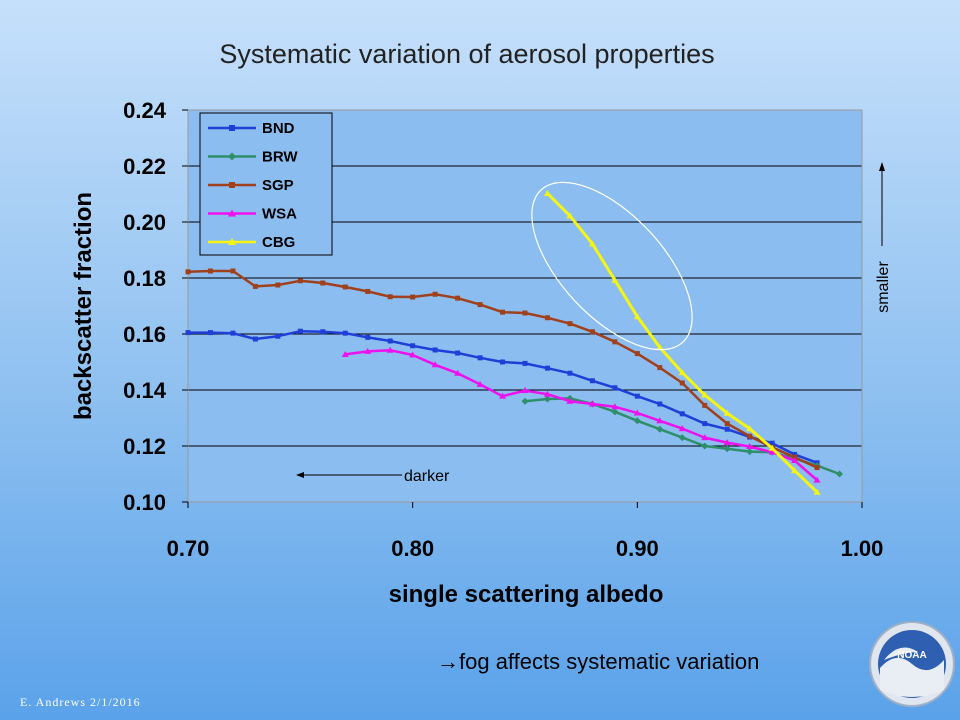  What do you see at coordinates (144, 502) in the screenshot?
I see `y-tick-label: 0.10` at bounding box center [144, 502].